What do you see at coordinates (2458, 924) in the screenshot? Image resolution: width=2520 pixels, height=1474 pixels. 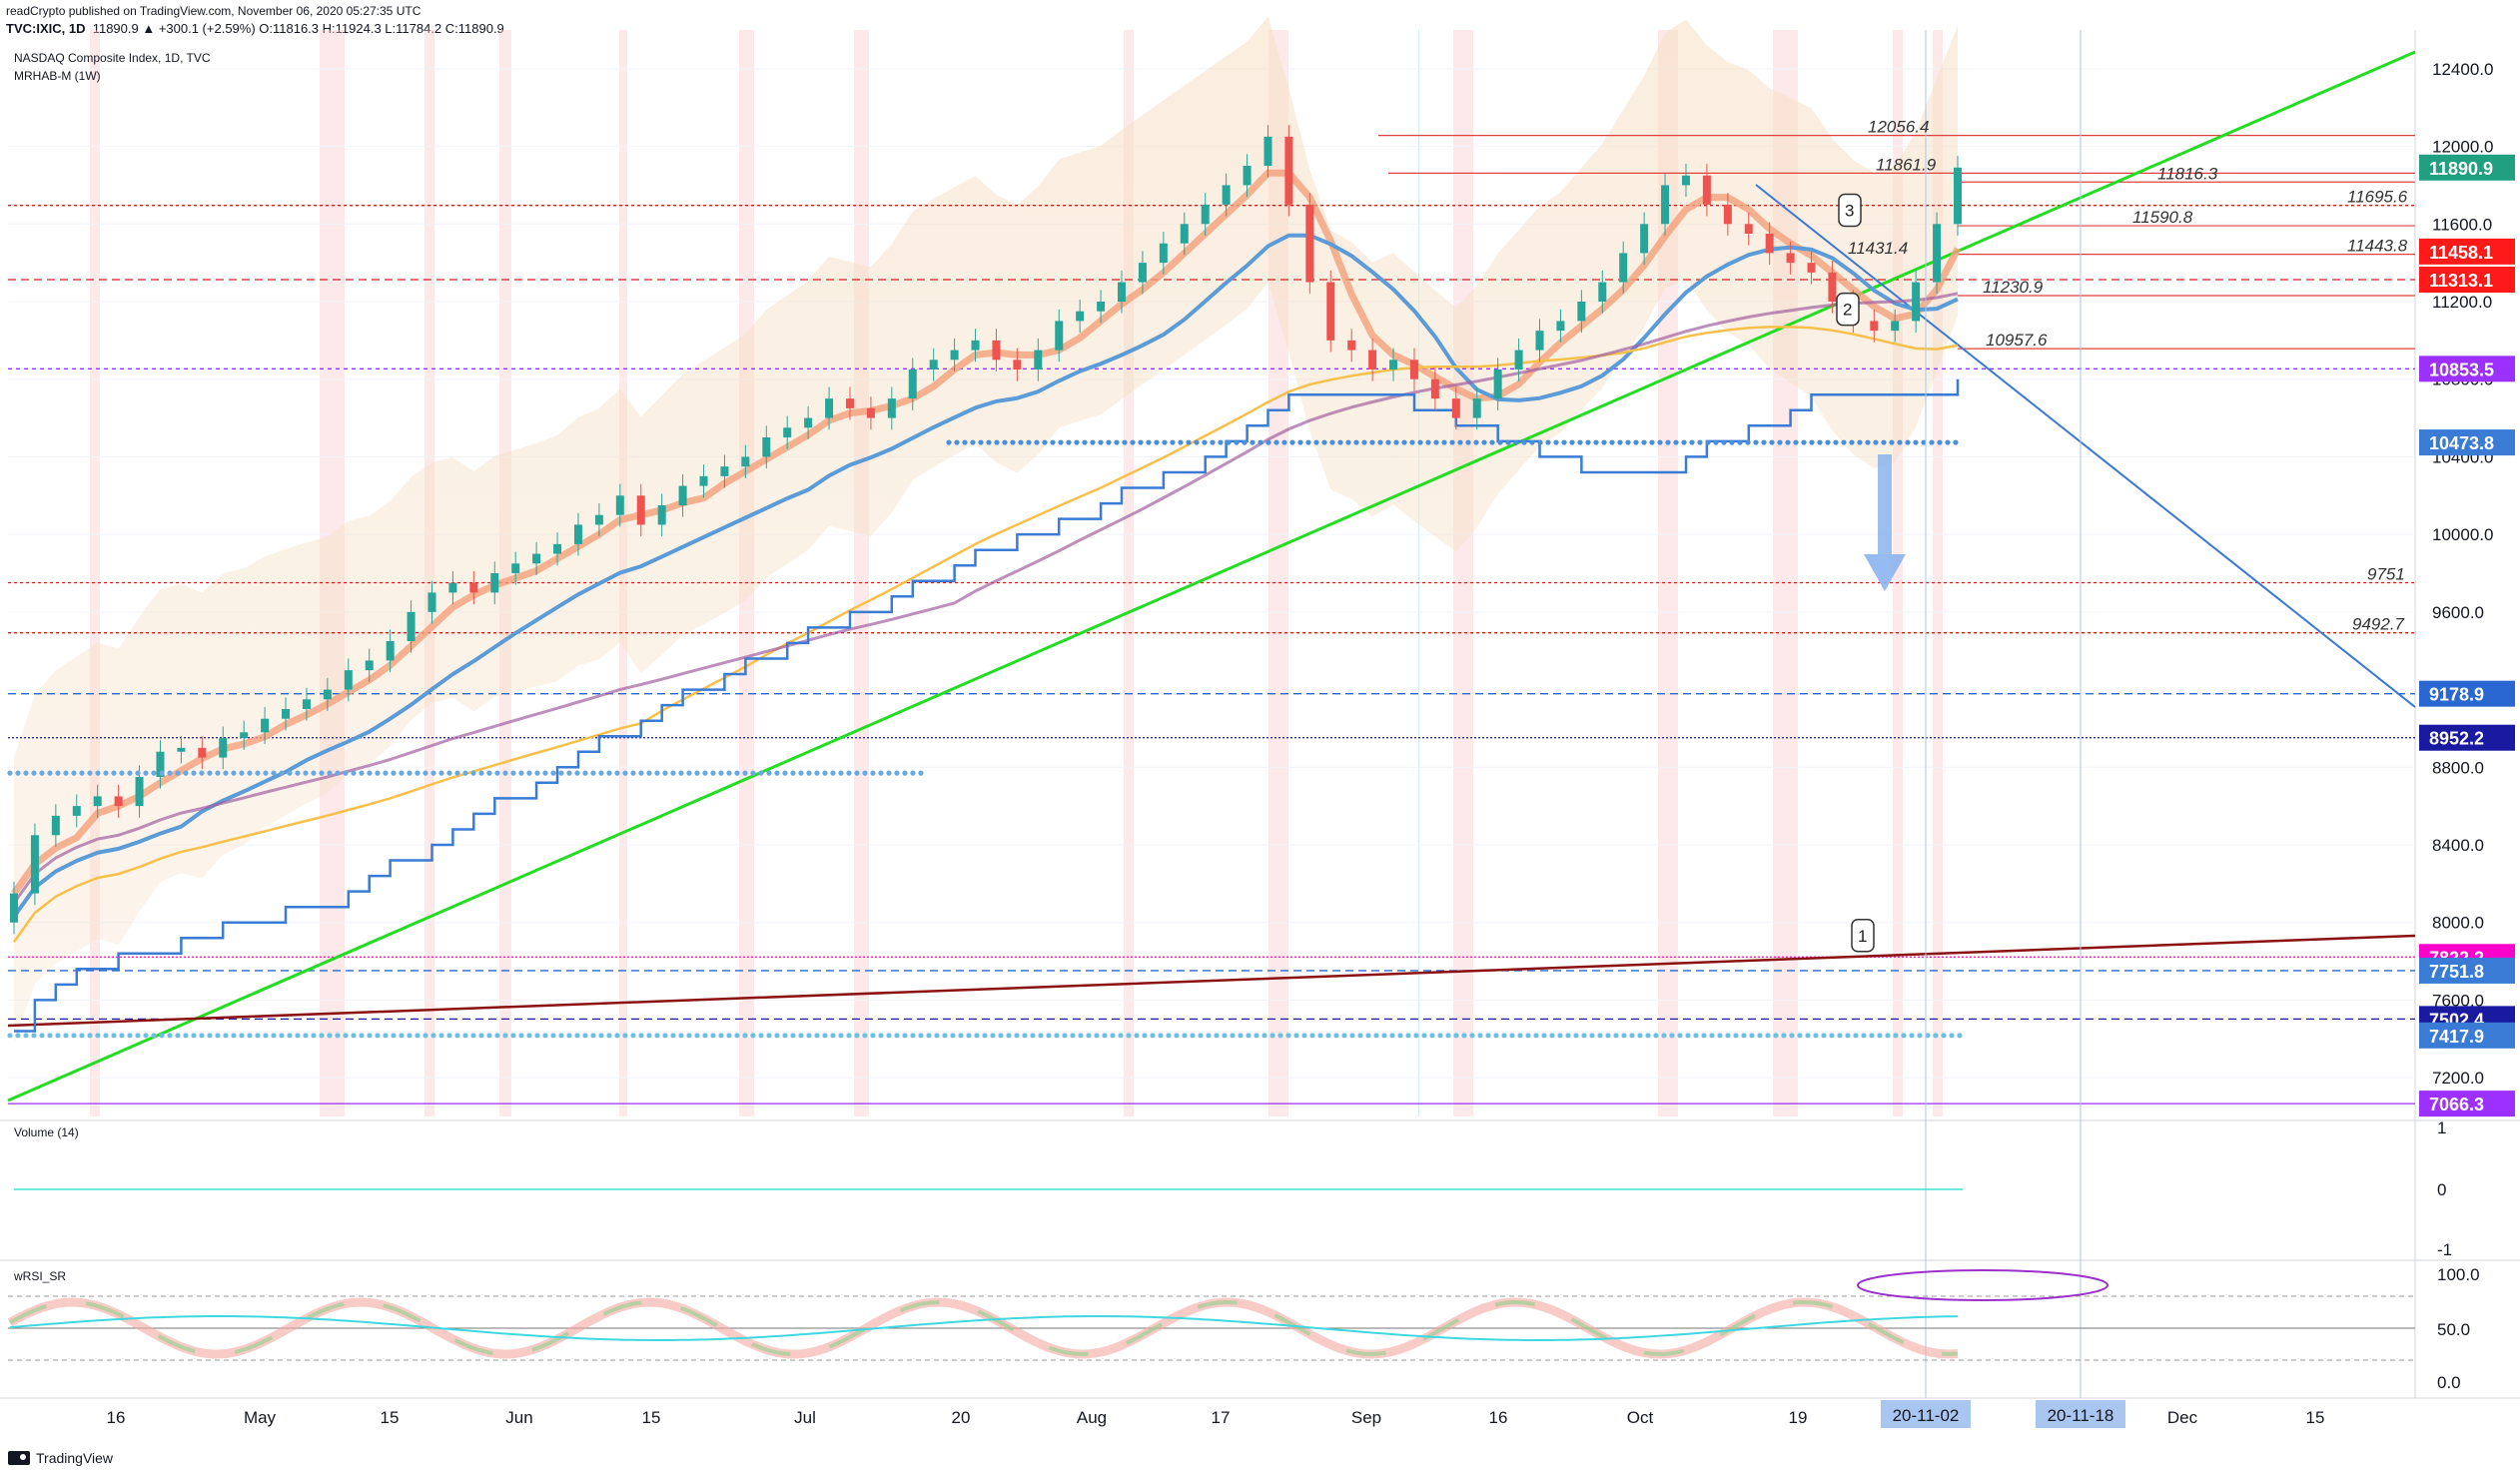 I see `y-tick-label: 8000.0` at bounding box center [2458, 924].